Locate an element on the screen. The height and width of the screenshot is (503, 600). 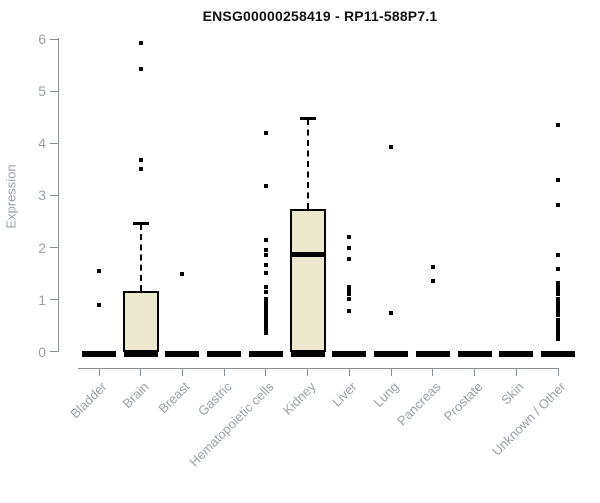
y-axis-line is located at coordinates (58, 195).